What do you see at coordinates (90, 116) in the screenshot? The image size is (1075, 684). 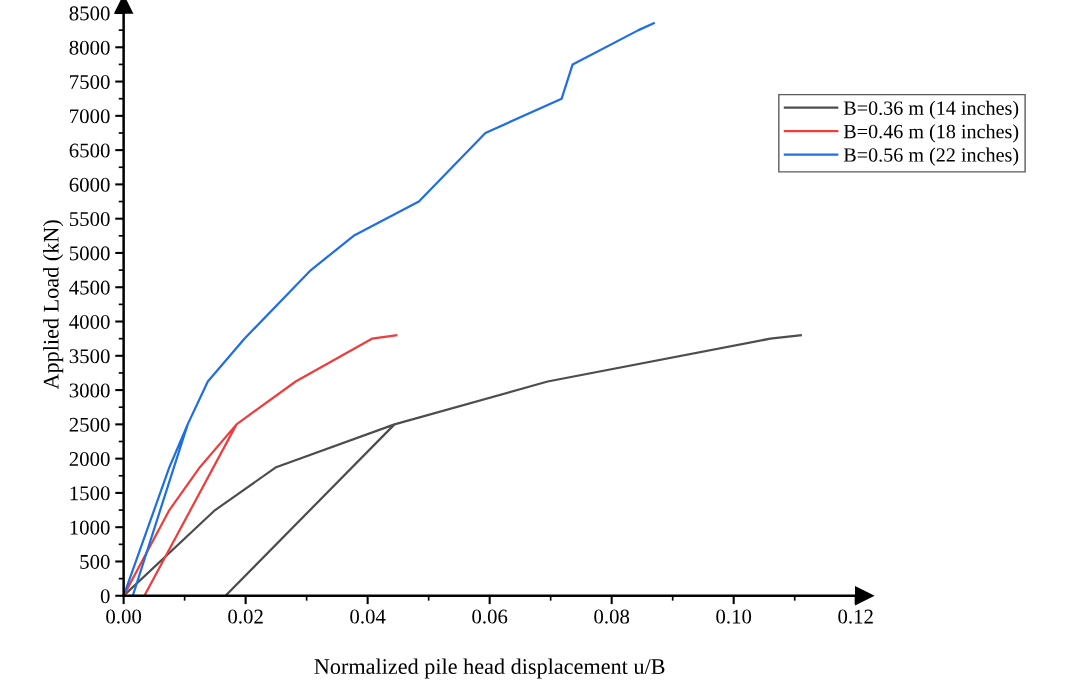 I see `y-tick-label: 7000` at bounding box center [90, 116].